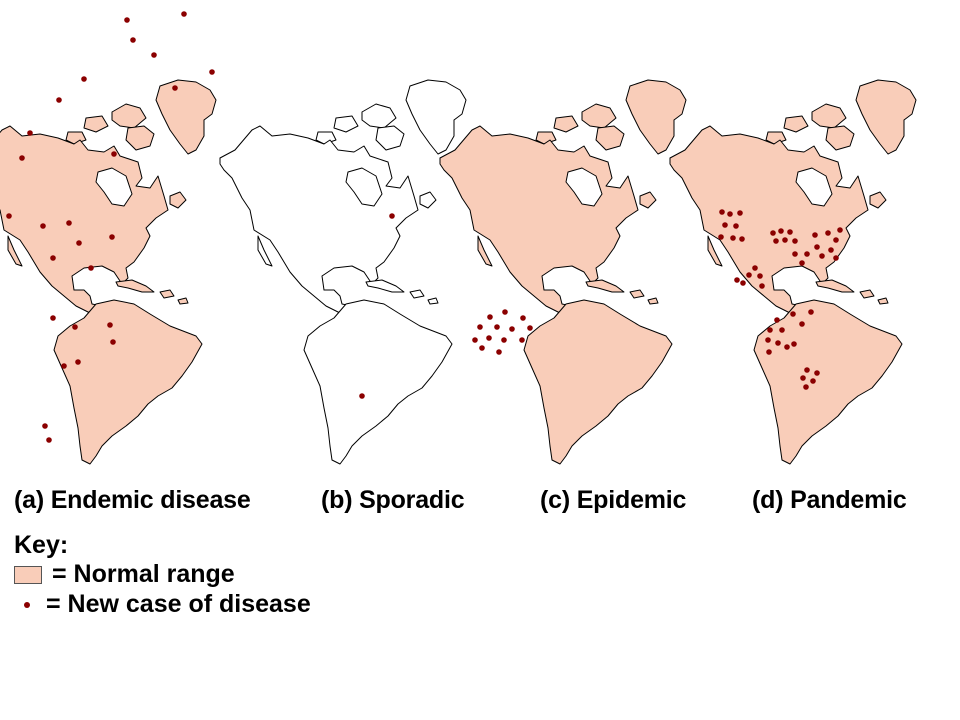 The height and width of the screenshot is (720, 960). What do you see at coordinates (178, 604) in the screenshot?
I see `new-case-label: = New case of disease` at bounding box center [178, 604].